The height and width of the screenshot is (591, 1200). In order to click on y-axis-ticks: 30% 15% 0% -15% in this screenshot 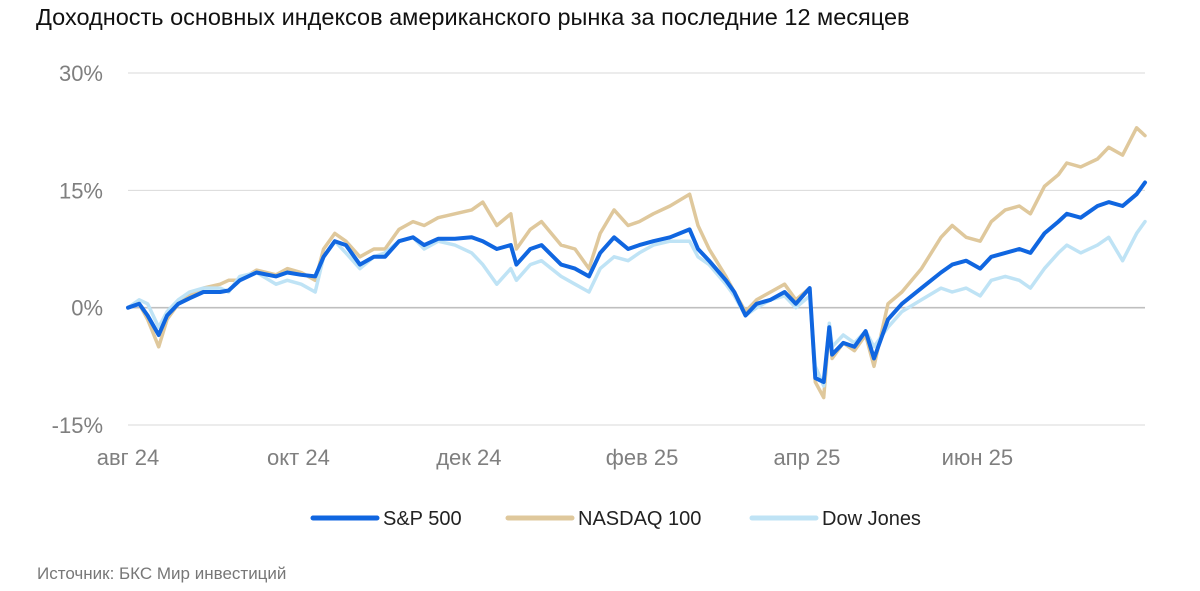, I will do `click(77, 249)`.